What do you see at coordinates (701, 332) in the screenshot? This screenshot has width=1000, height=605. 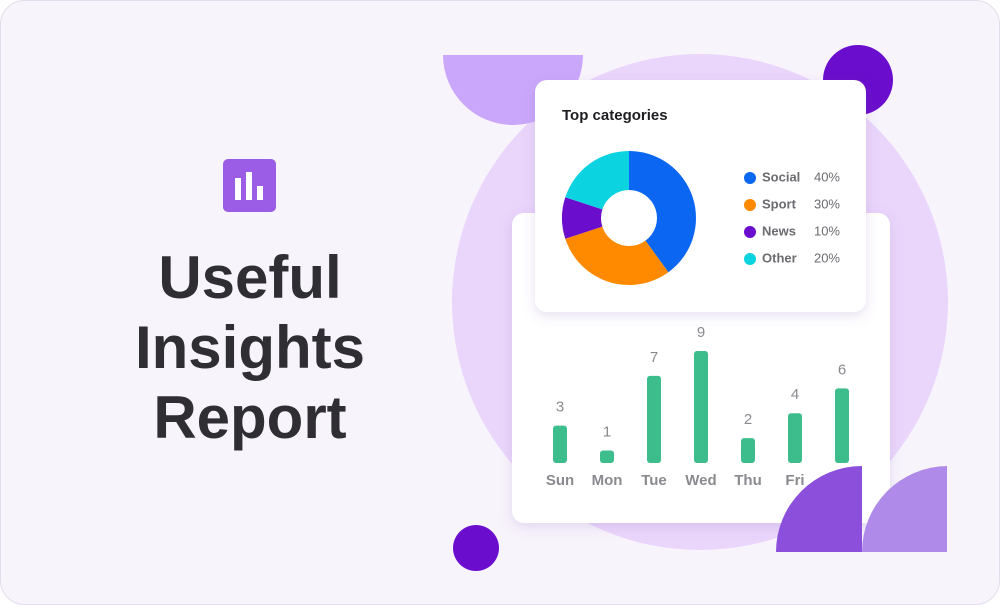 I see `value-label: 9` at bounding box center [701, 332].